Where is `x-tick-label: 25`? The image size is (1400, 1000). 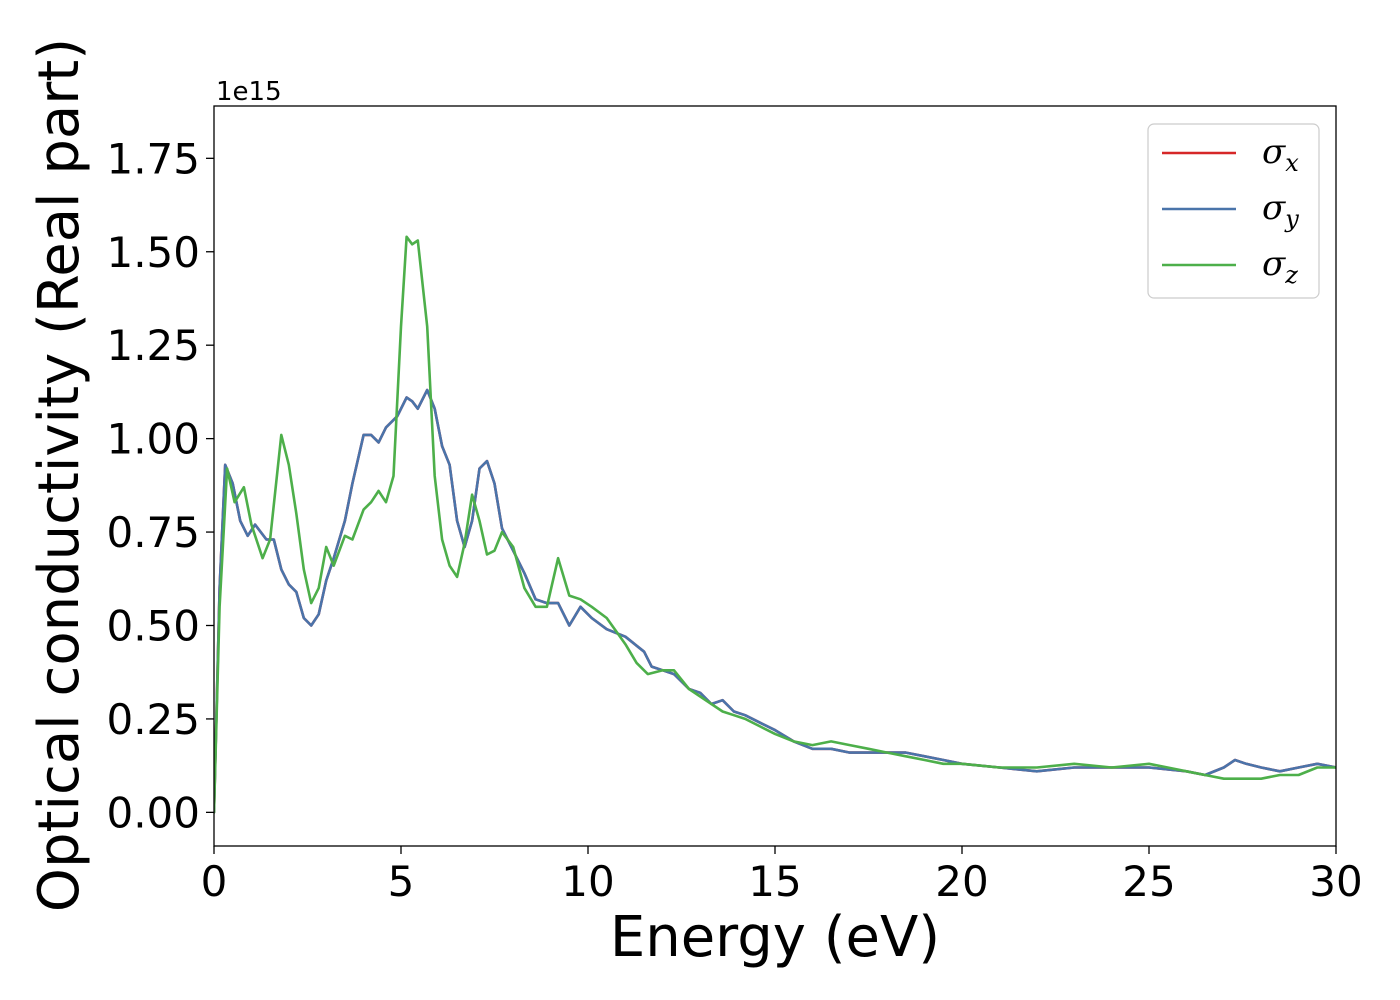 x-tick-label: 25 is located at coordinates (1148, 881).